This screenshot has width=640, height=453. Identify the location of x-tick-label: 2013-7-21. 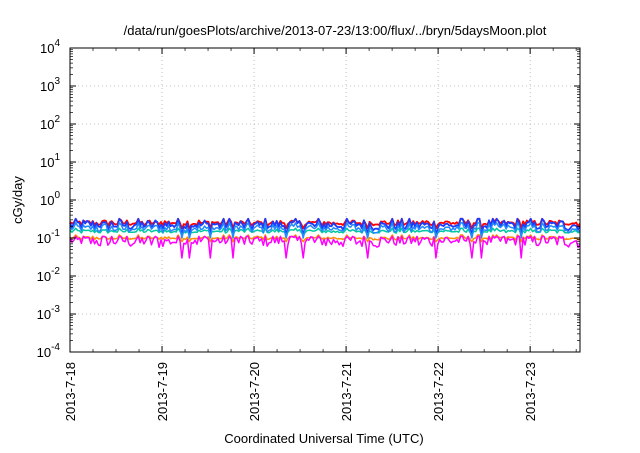
(346, 391).